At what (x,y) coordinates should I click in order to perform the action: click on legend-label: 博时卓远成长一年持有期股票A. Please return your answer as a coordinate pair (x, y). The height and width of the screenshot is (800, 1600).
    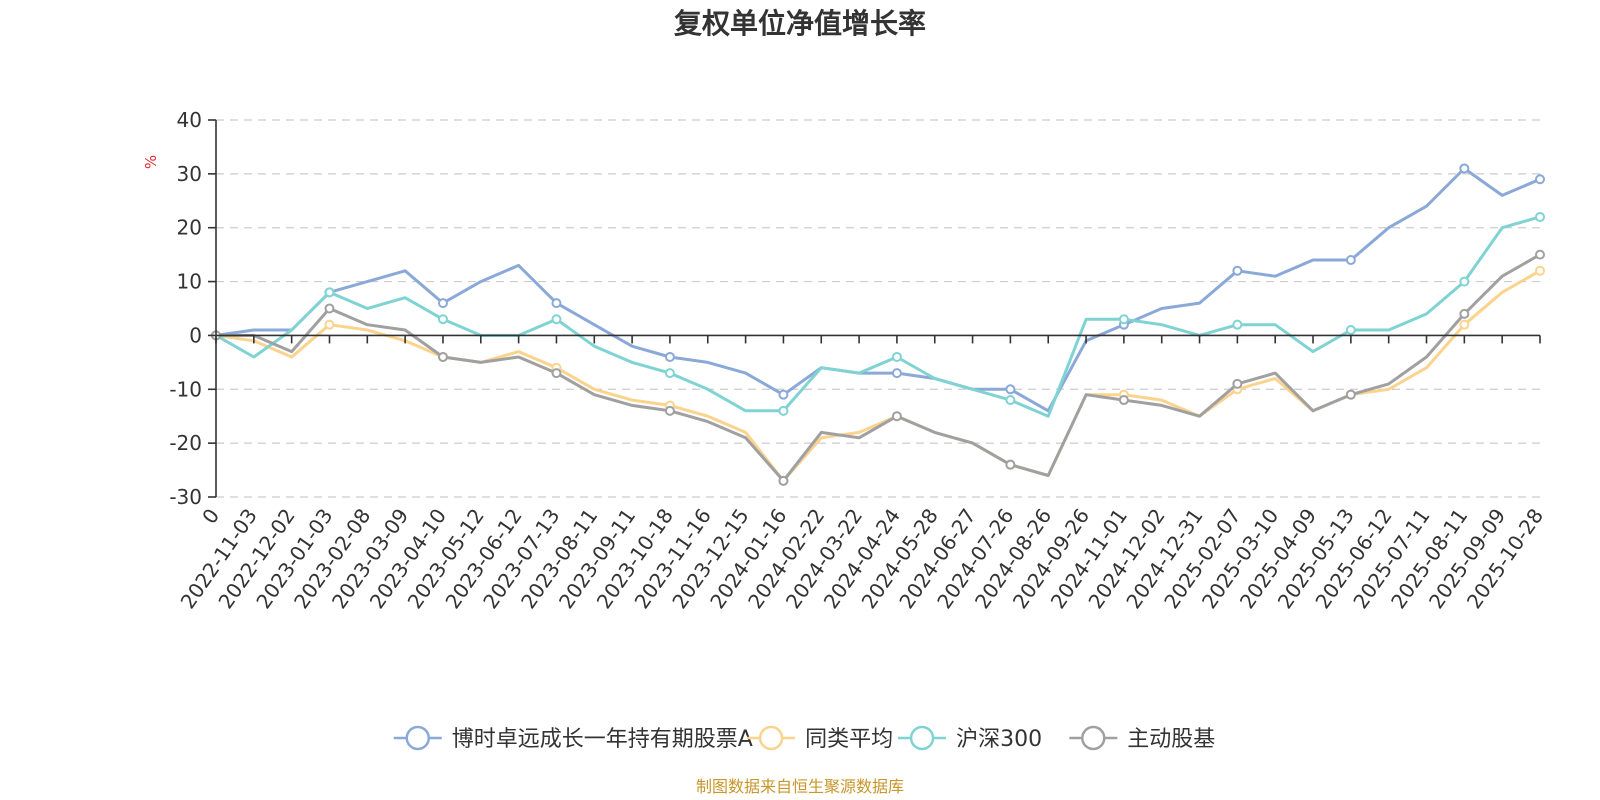
    Looking at the image, I should click on (602, 739).